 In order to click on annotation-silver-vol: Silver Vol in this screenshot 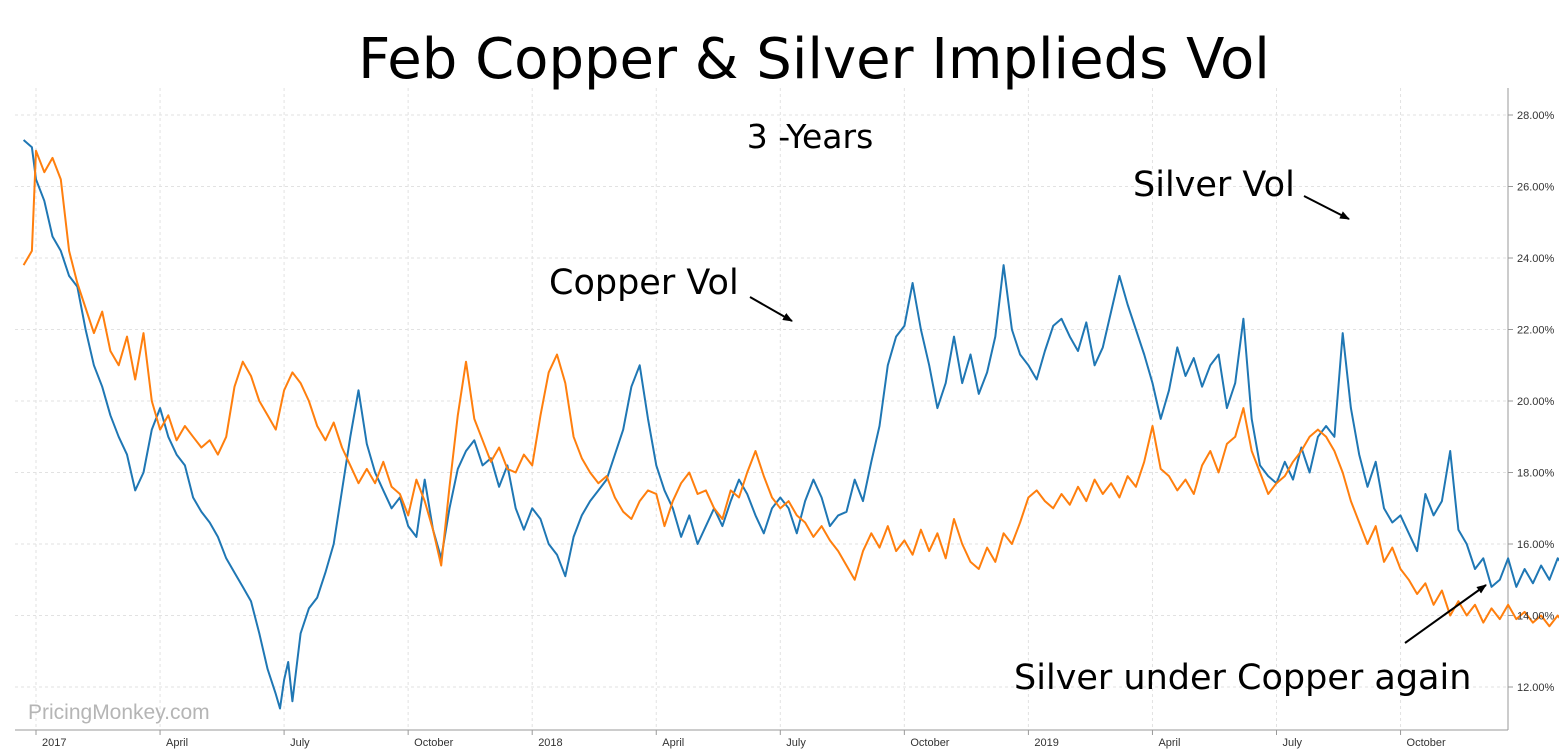, I will do `click(1214, 185)`.